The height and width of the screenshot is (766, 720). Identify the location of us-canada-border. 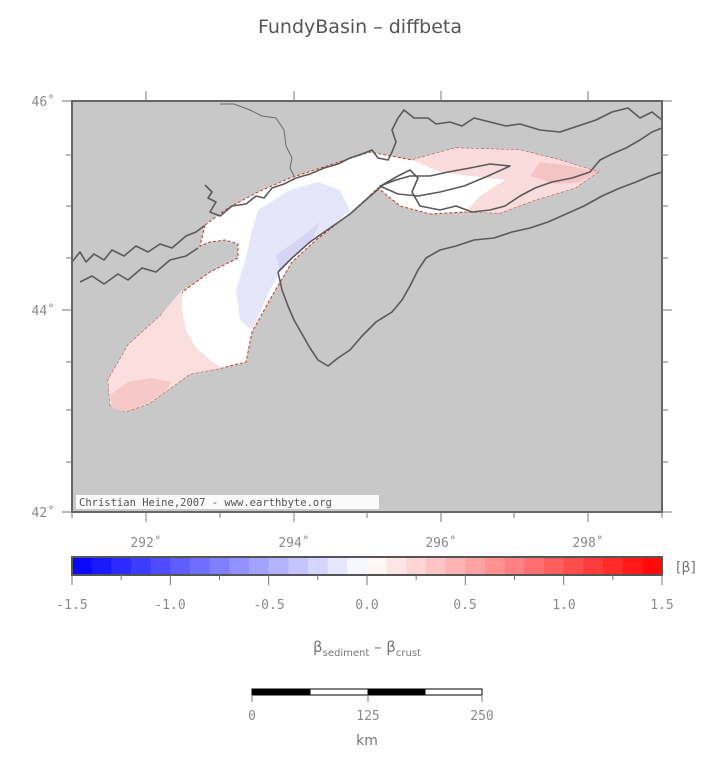
(257, 140).